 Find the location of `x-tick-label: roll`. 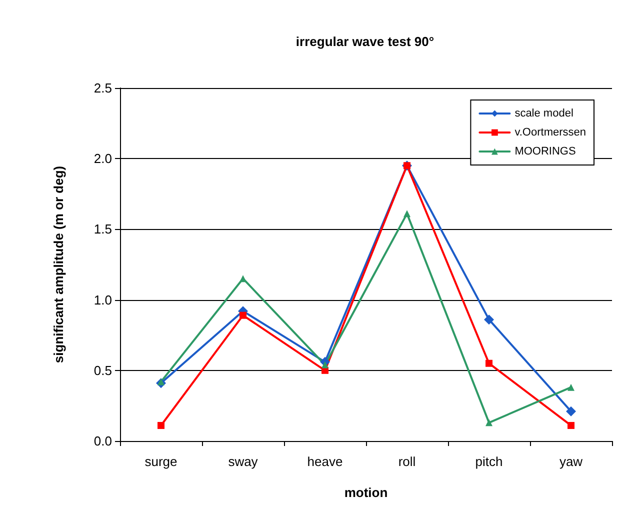

x-tick-label: roll is located at coordinates (407, 461).